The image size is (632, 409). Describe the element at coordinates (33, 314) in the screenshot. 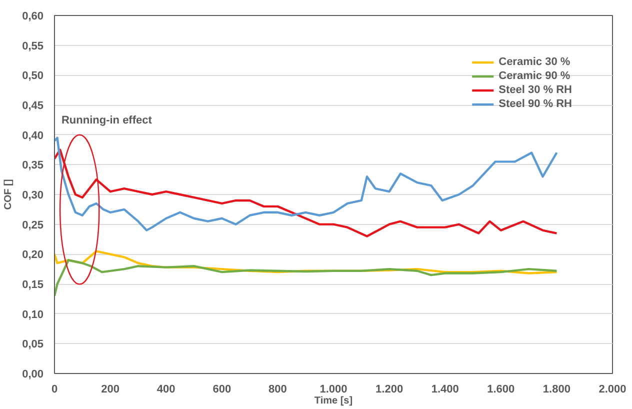

I see `y-tick-label: 0,10` at that location.